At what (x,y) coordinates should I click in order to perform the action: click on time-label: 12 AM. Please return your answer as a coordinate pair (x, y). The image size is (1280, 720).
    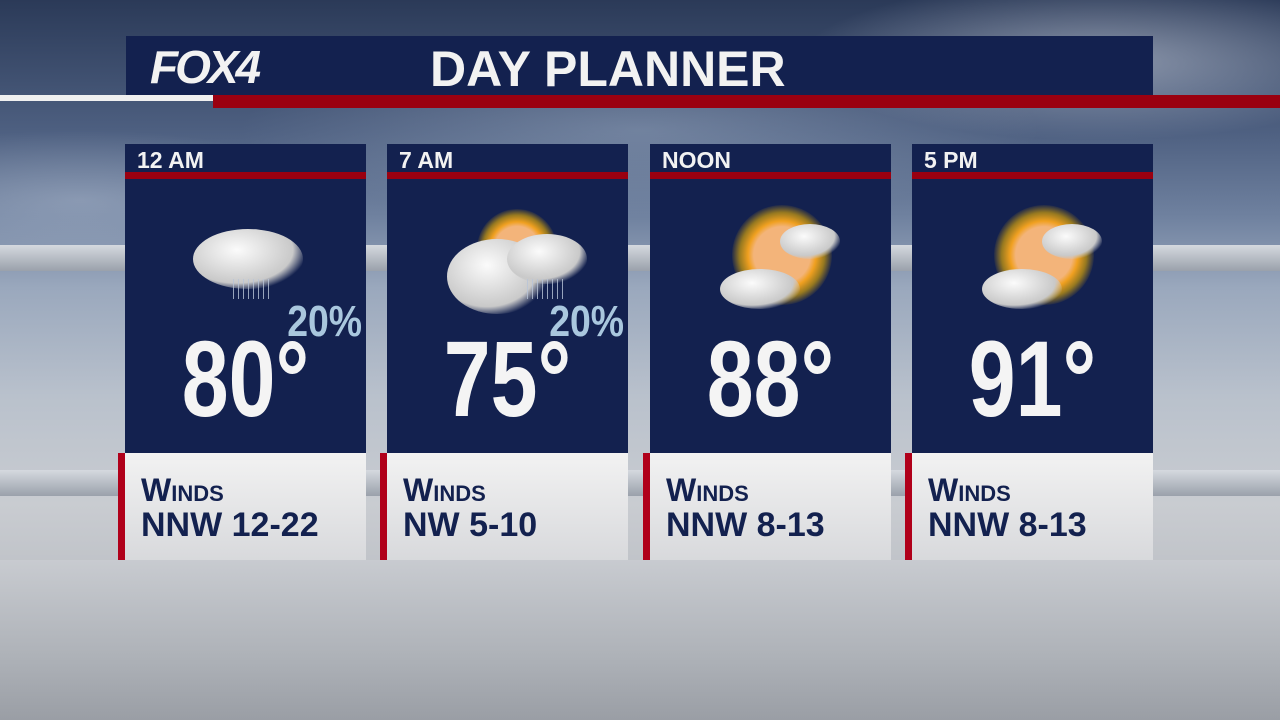
    Looking at the image, I should click on (245, 158).